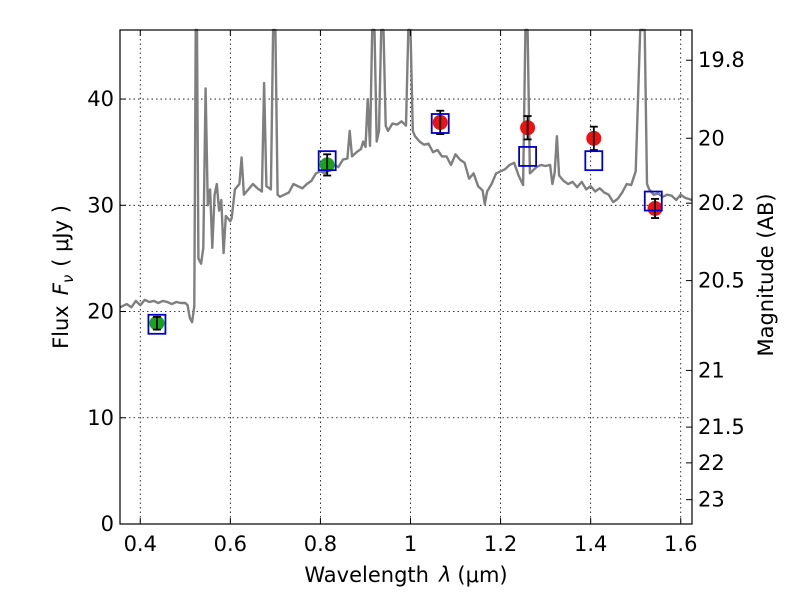 Image resolution: width=800 pixels, height=600 pixels. I want to click on y-tick-label: 20, so click(100, 312).